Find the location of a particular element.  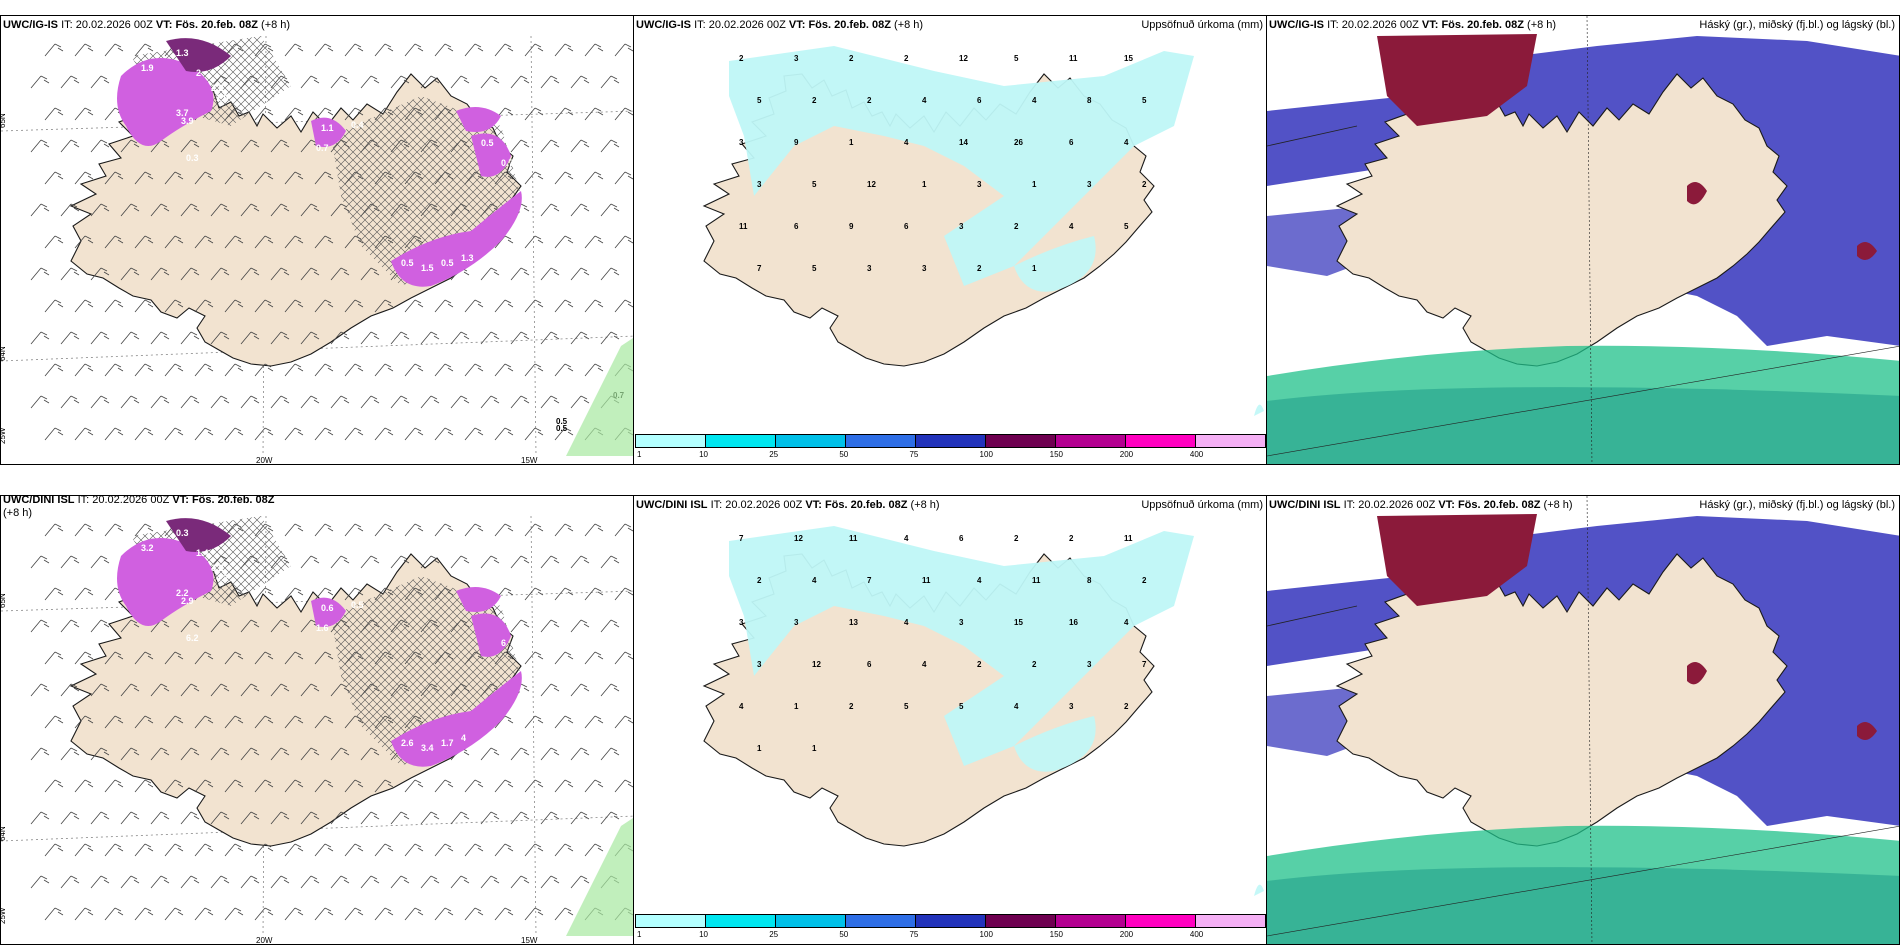

precip-value: 7 is located at coordinates (1144, 664).